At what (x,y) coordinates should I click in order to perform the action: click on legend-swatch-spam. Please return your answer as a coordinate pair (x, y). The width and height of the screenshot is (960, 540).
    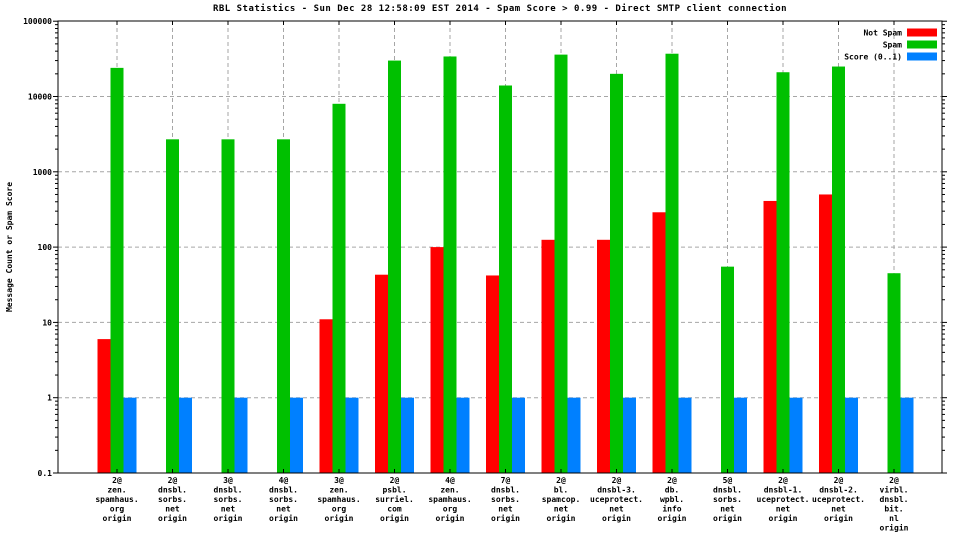
    Looking at the image, I should click on (922, 44).